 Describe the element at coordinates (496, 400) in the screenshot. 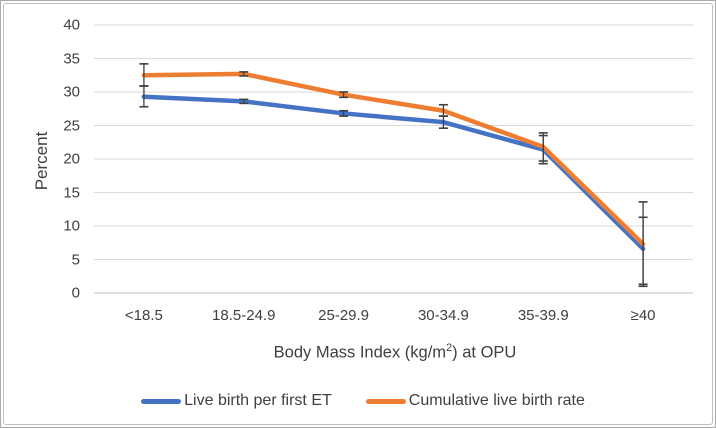

I see `legend-label: Cumulative live birth rate` at that location.